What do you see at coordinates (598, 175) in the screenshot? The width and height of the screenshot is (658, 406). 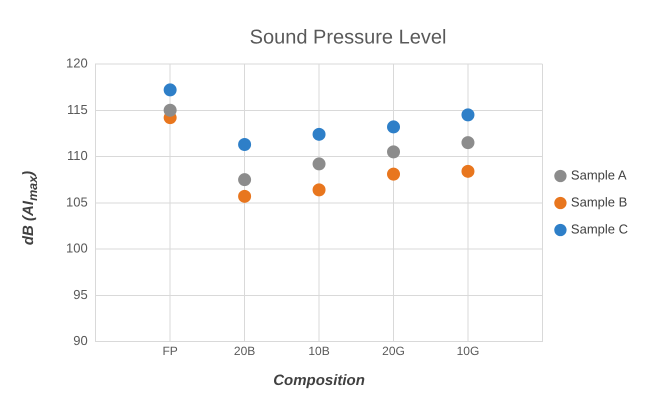 I see `legend-label: Sample A` at bounding box center [598, 175].